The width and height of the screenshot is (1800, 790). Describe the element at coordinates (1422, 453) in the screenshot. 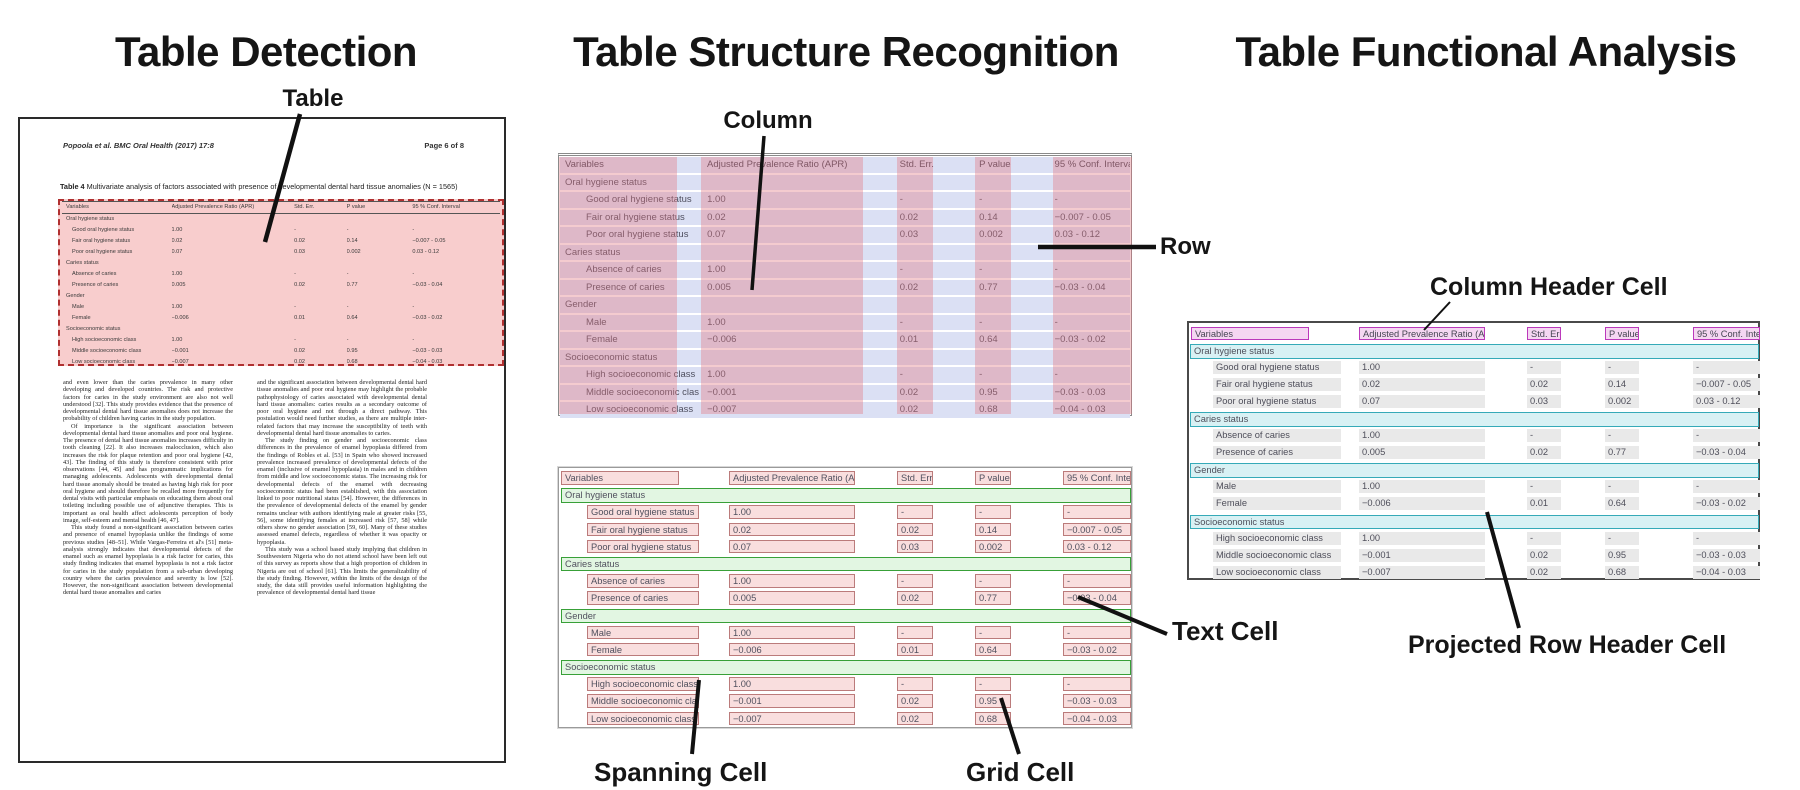

I see `table-cell: 0.005` at that location.